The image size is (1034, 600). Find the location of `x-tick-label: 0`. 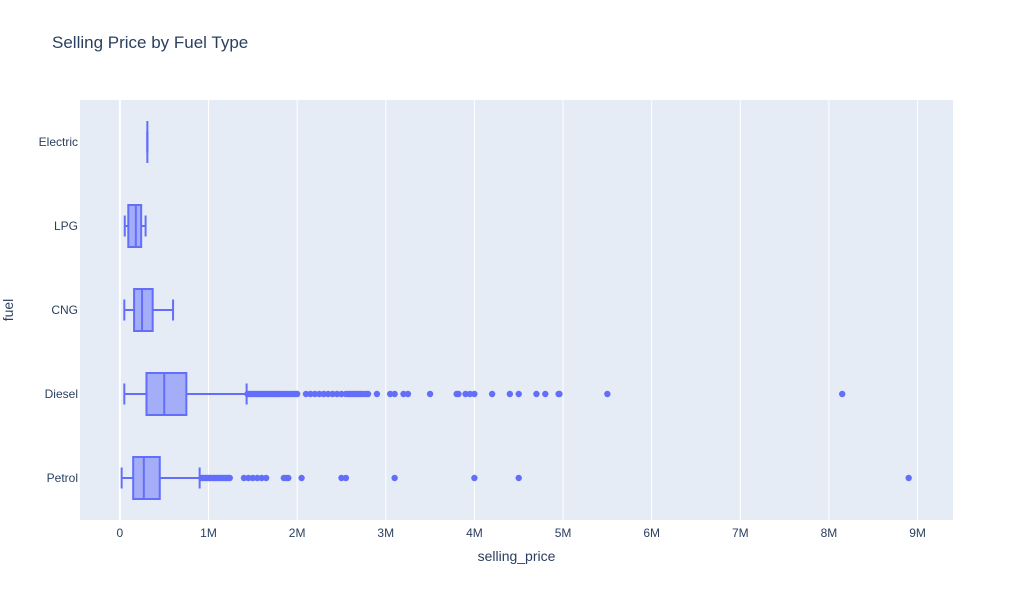

x-tick-label: 0 is located at coordinates (120, 533).